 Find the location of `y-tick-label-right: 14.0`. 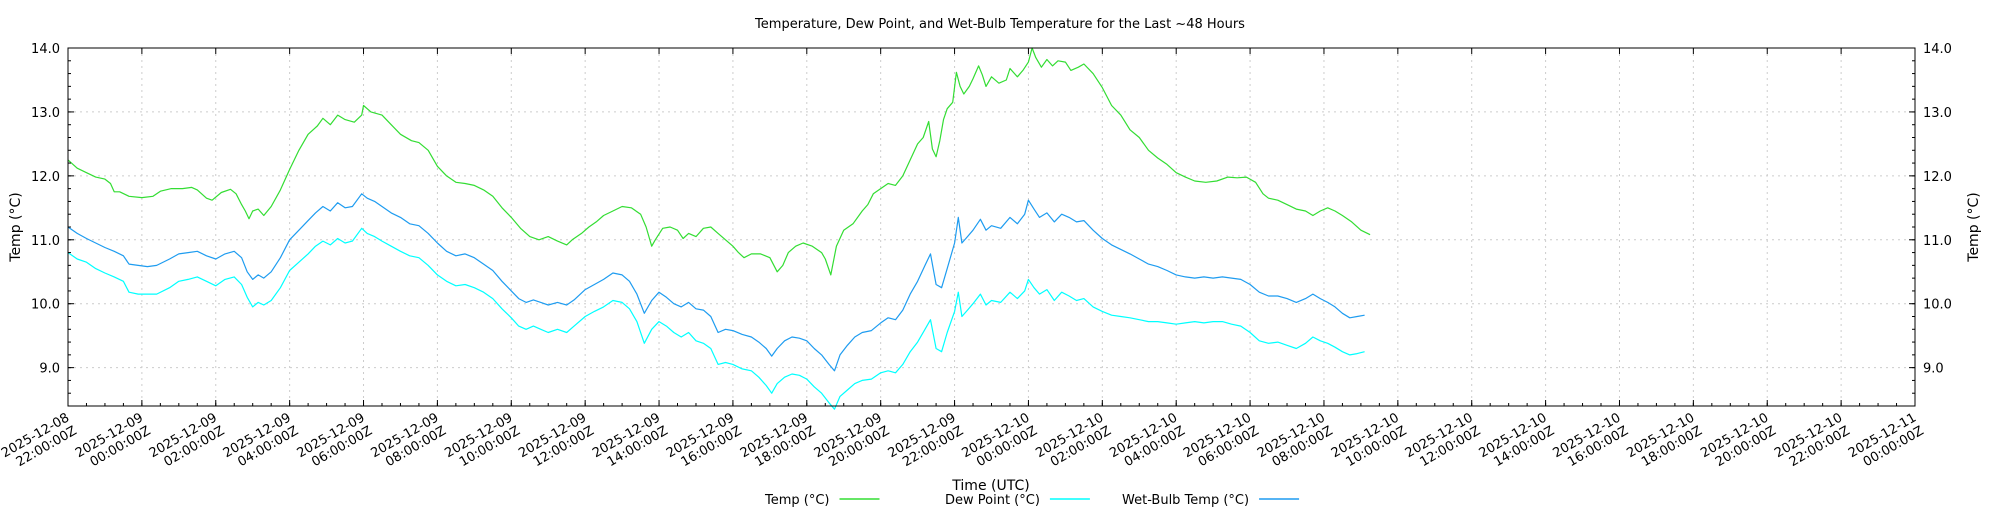

y-tick-label-right: 14.0 is located at coordinates (1937, 49).